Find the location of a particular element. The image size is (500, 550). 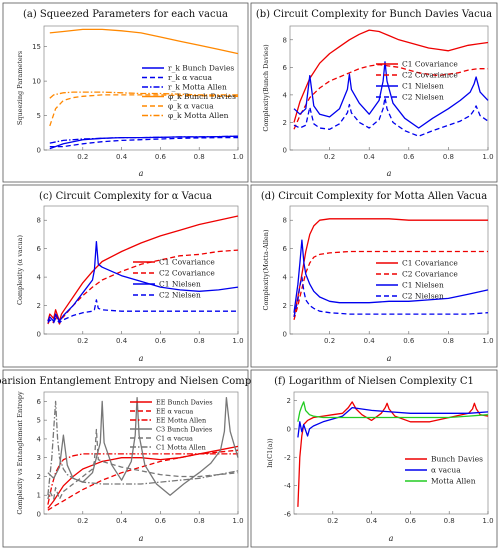

y-tick-label: -4 is located at coordinates (288, 486).